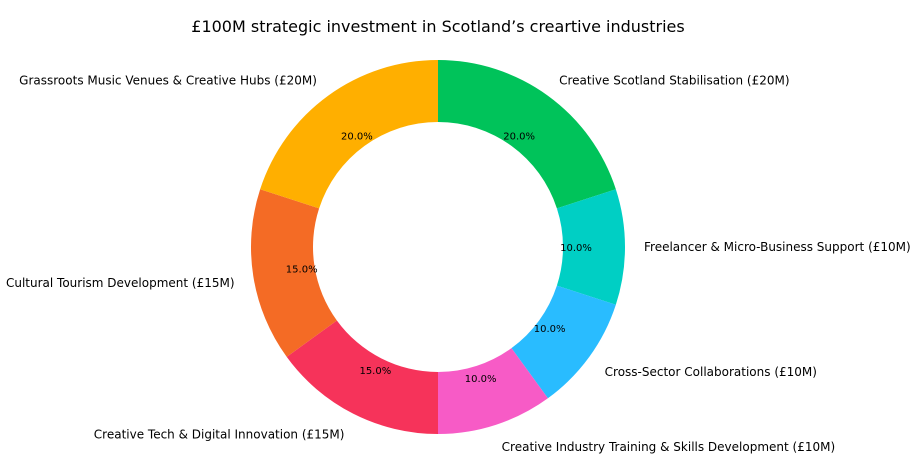 Image resolution: width=918 pixels, height=463 pixels. Describe the element at coordinates (711, 372) in the screenshot. I see `slice-label: Cross-Sector Collaborations (£10M)` at that location.